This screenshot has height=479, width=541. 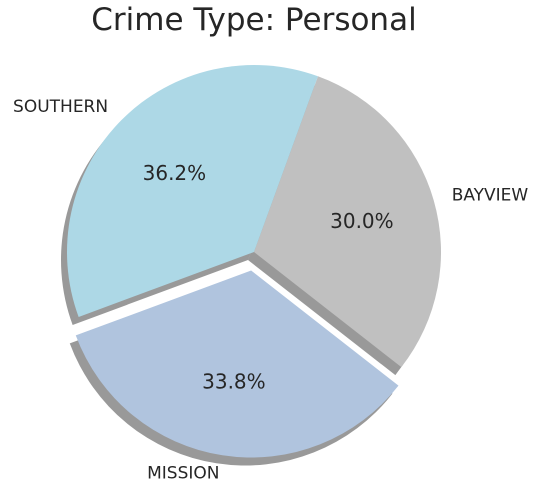 I want to click on slice-label-mission: MISSION, so click(x=183, y=471).